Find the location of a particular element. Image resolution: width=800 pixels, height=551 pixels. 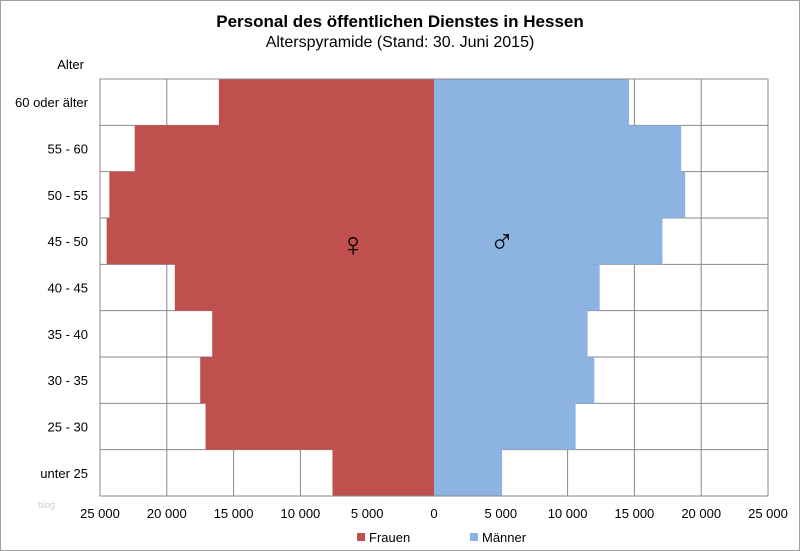

legend-label-frauen: Frauen is located at coordinates (389, 537).